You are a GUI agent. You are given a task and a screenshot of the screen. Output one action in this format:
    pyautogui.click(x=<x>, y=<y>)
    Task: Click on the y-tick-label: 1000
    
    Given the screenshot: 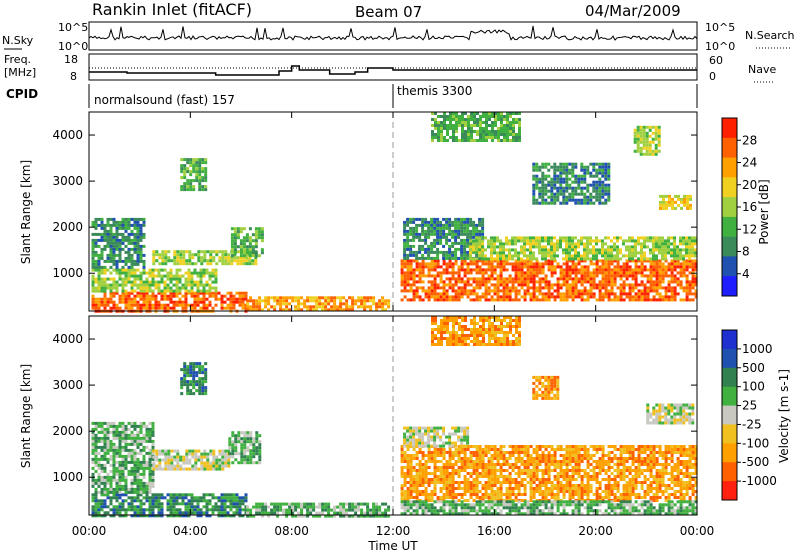 What is the action you would take?
    pyautogui.click(x=67, y=273)
    